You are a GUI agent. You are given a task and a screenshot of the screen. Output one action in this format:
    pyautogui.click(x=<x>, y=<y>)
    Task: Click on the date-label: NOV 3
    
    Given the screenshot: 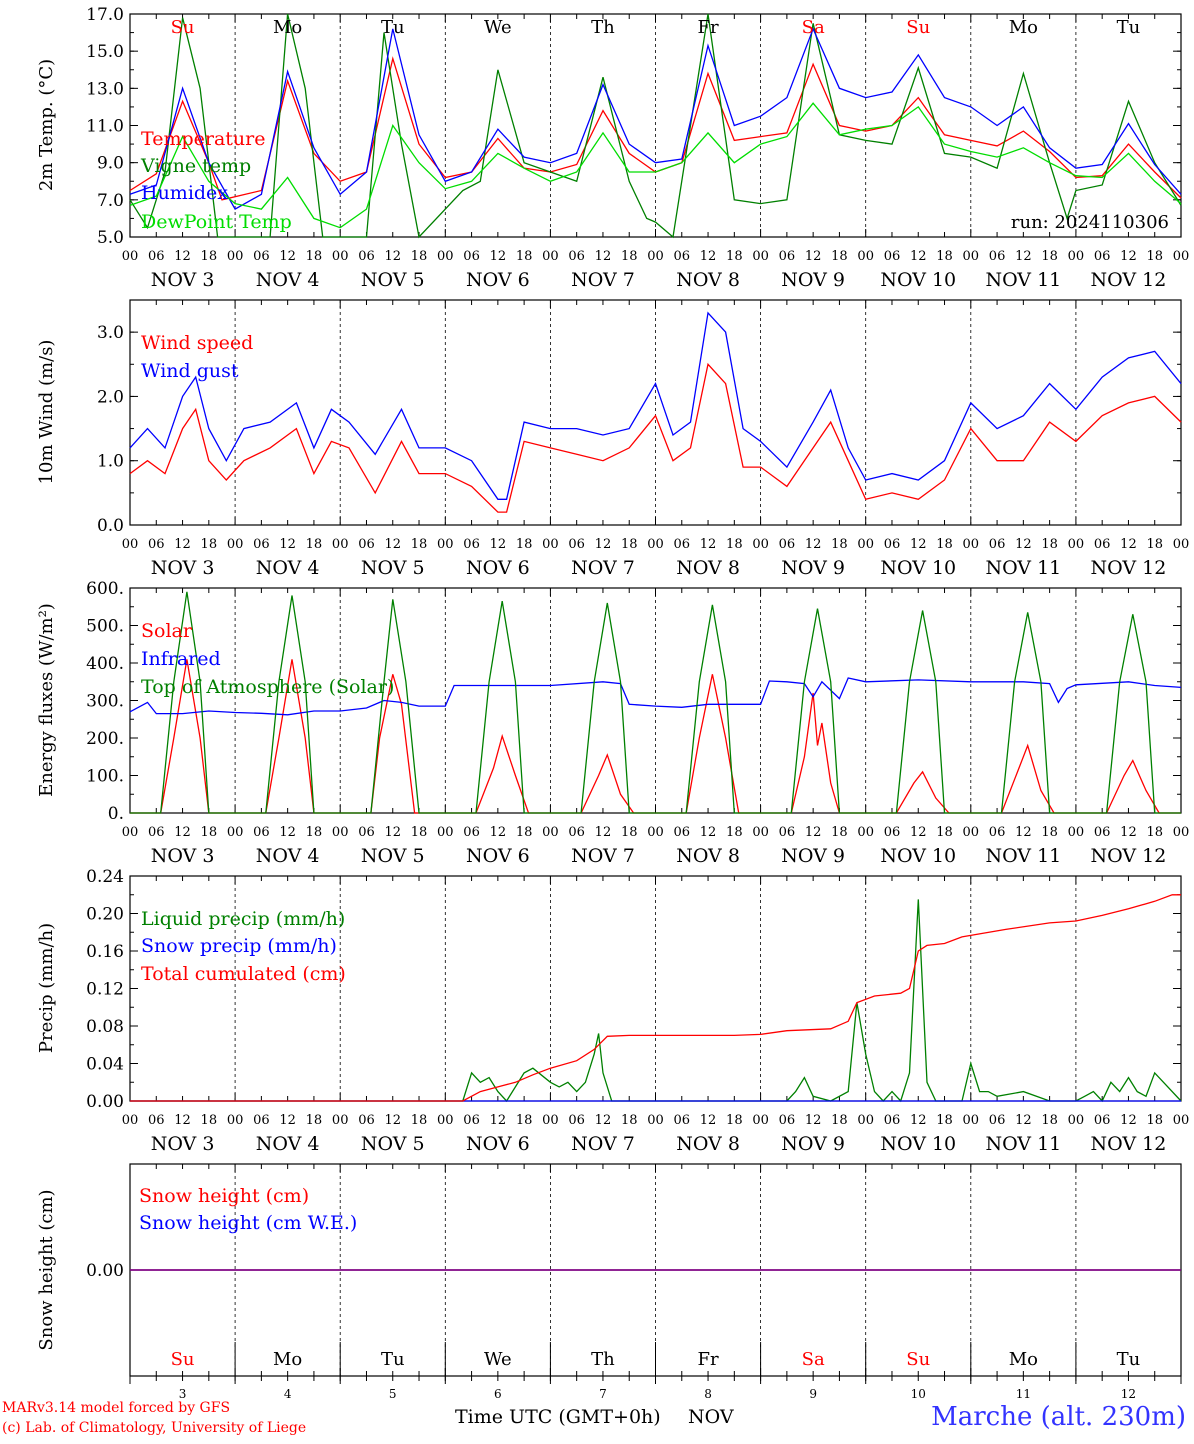 What is the action you would take?
    pyautogui.click(x=183, y=856)
    